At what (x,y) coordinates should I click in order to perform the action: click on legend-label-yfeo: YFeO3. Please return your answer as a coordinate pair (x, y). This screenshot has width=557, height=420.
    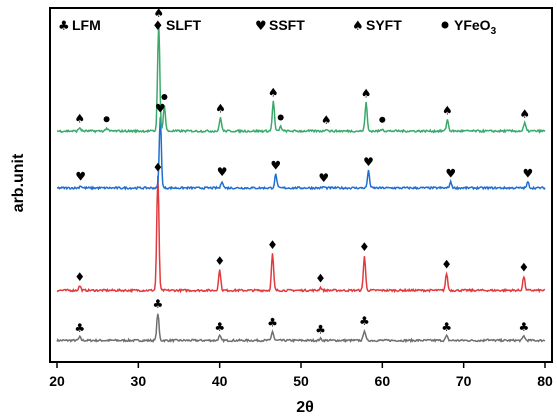
    Looking at the image, I should click on (475, 27).